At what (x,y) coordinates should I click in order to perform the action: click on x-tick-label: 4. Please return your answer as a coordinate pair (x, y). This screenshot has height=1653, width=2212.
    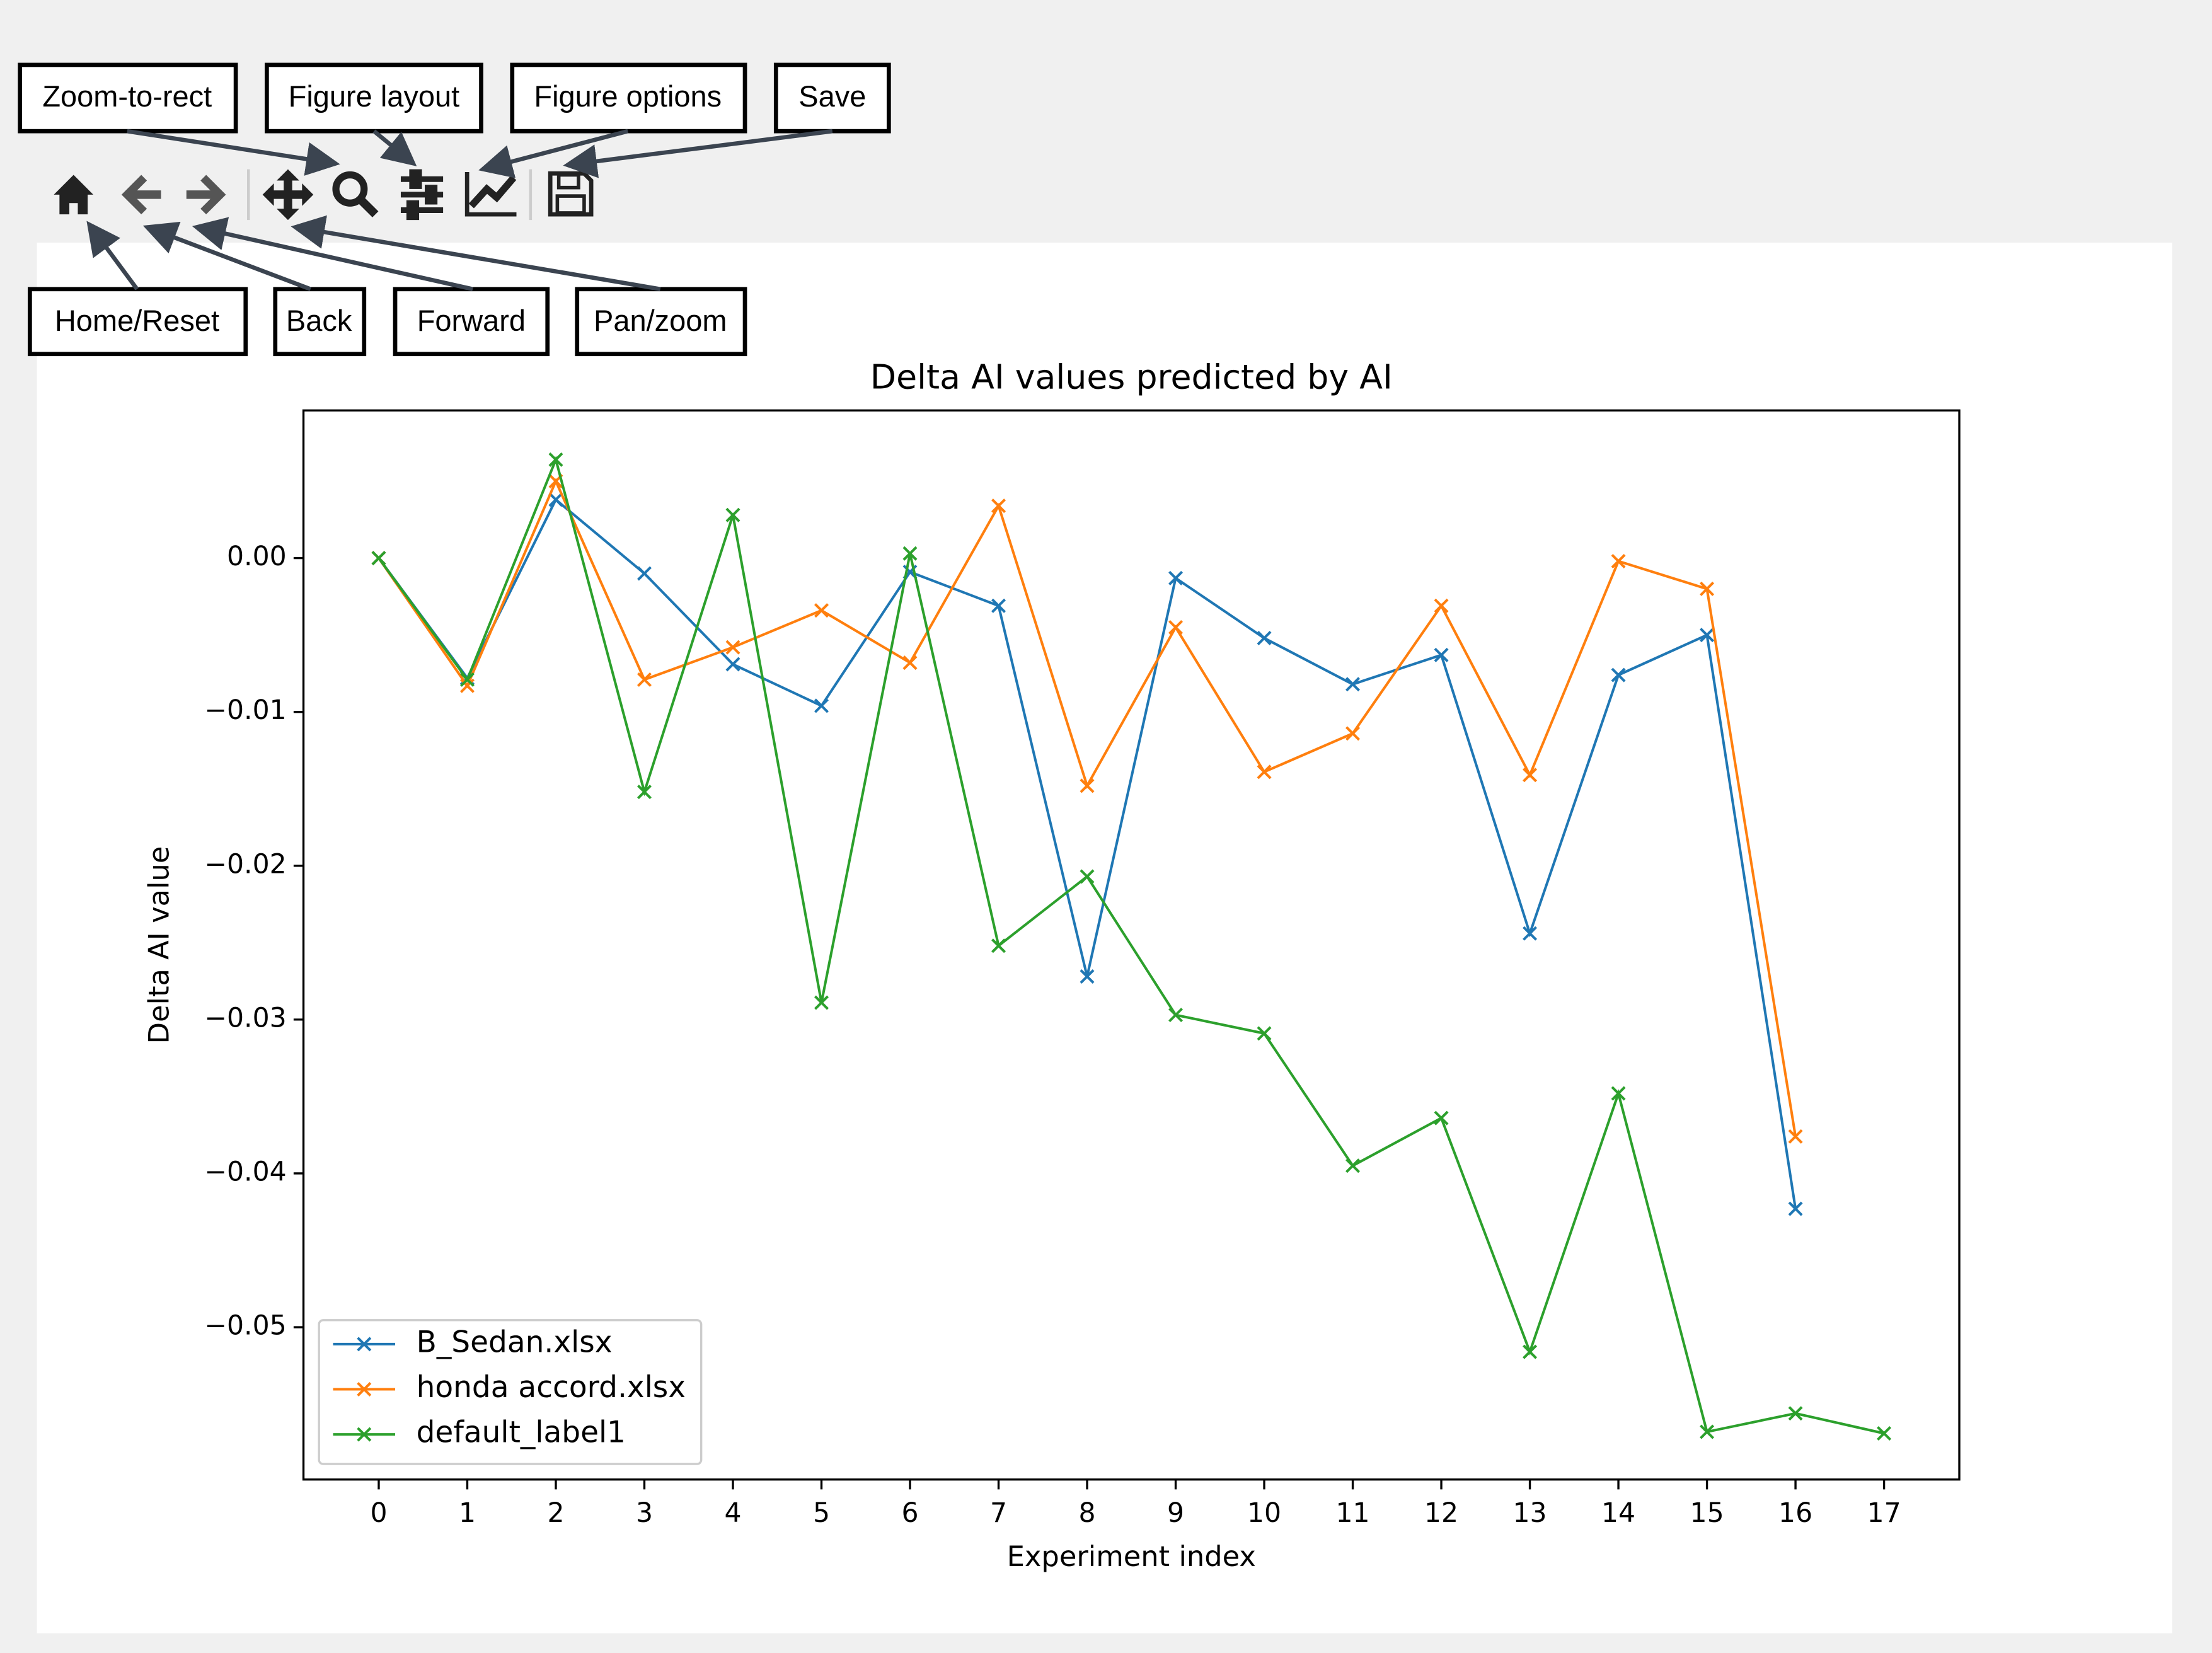
    Looking at the image, I should click on (732, 1513).